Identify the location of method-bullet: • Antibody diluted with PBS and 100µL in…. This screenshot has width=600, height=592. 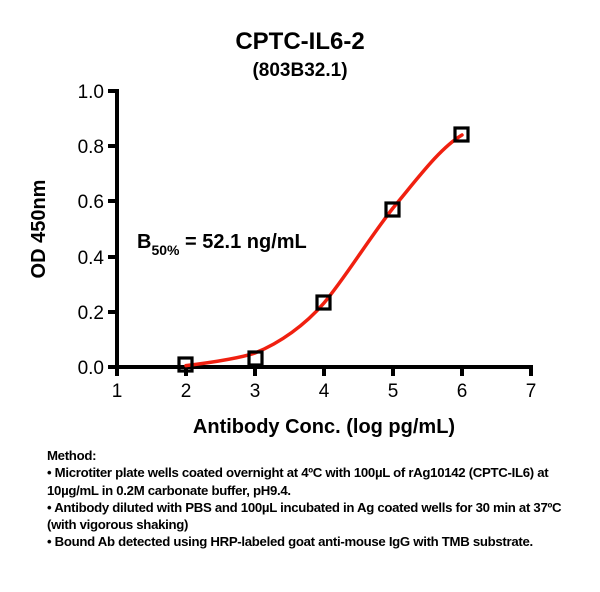
(304, 516).